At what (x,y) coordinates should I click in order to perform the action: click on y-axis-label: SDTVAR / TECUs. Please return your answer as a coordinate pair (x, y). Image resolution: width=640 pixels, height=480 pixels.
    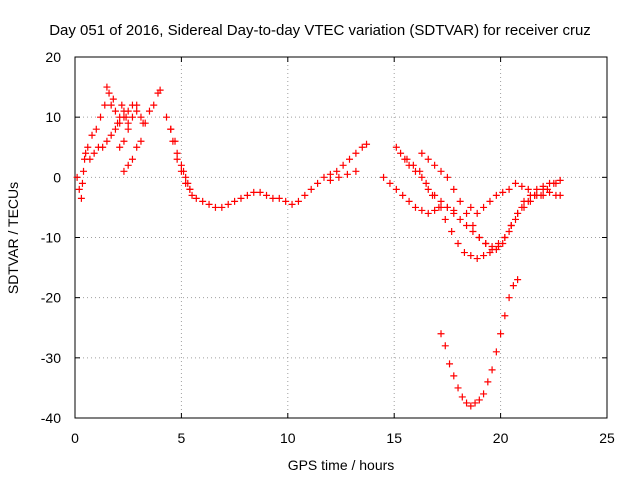
    Looking at the image, I should click on (13, 238).